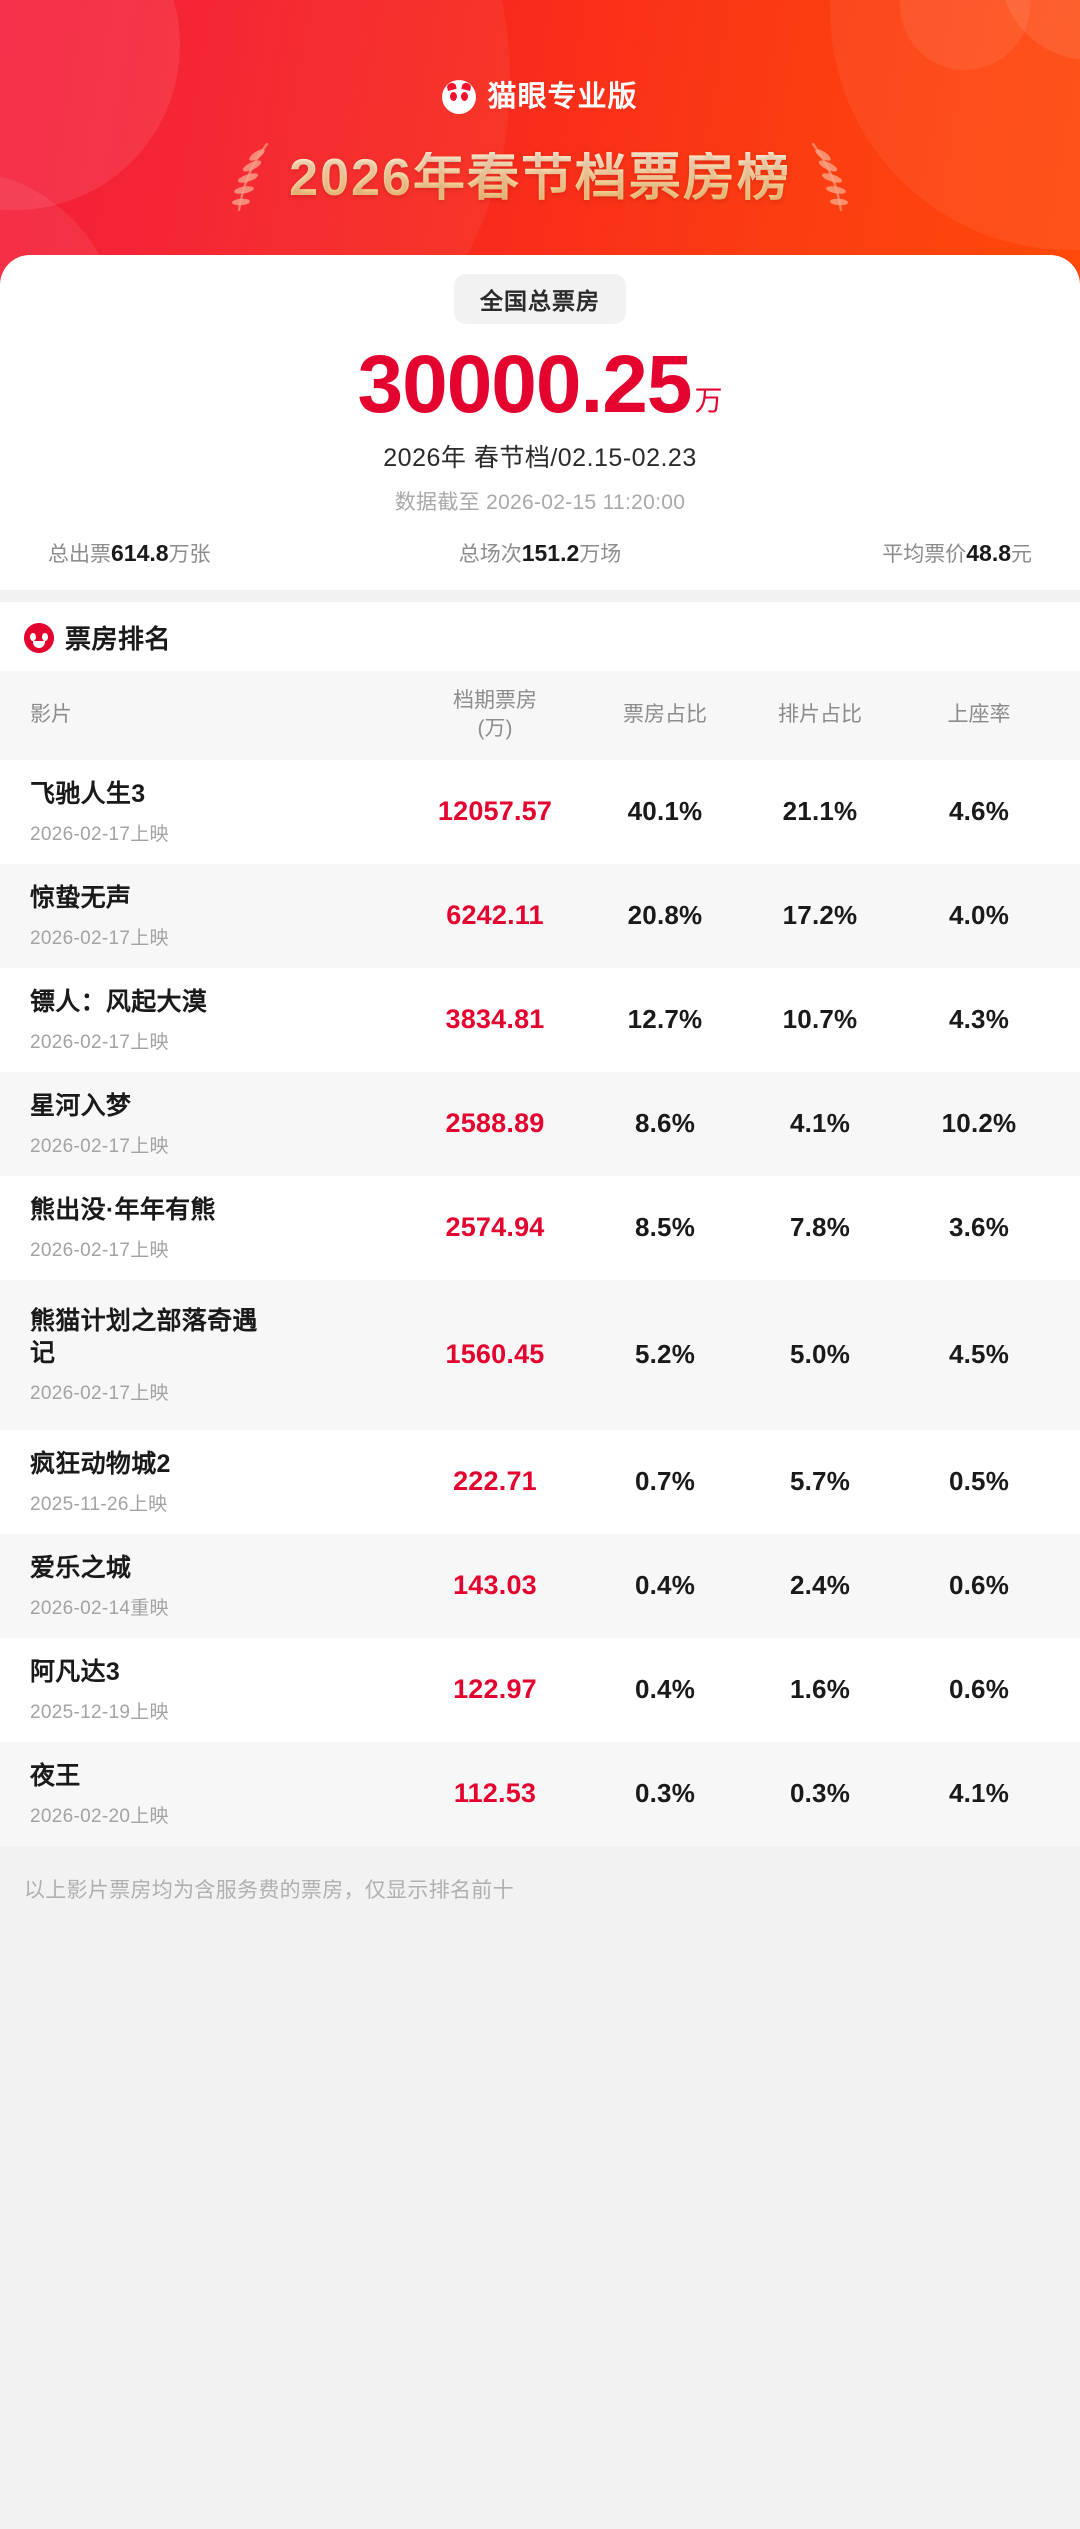  I want to click on film-cell: 熊猫计划之部落奇遇记 2026-02-17上映, so click(200, 1355).